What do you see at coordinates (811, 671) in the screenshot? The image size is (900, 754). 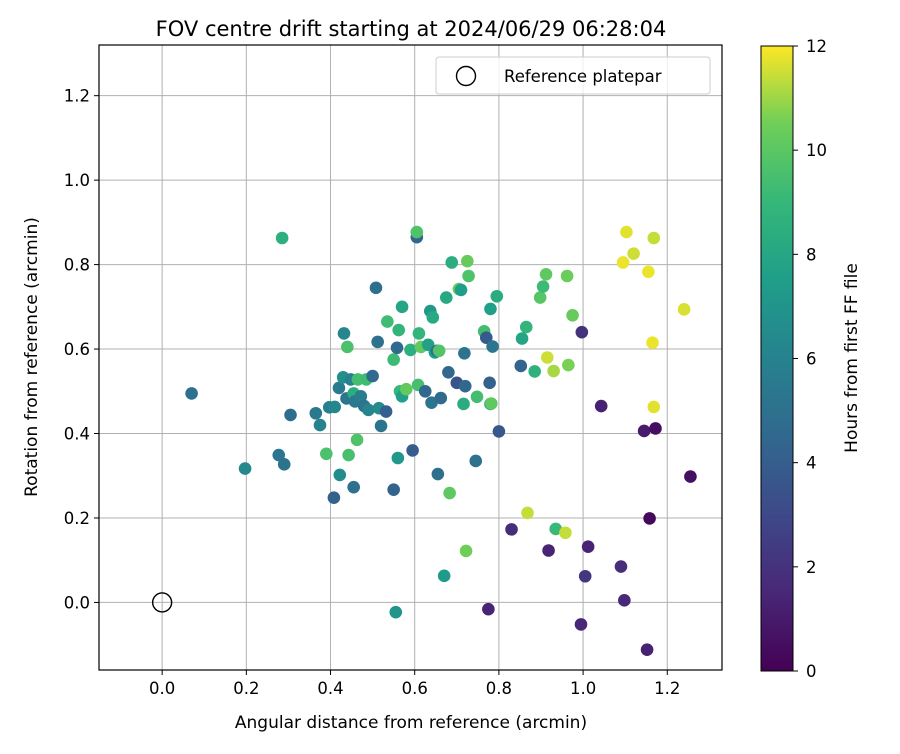 I see `colorbar-tick-label: 0` at bounding box center [811, 671].